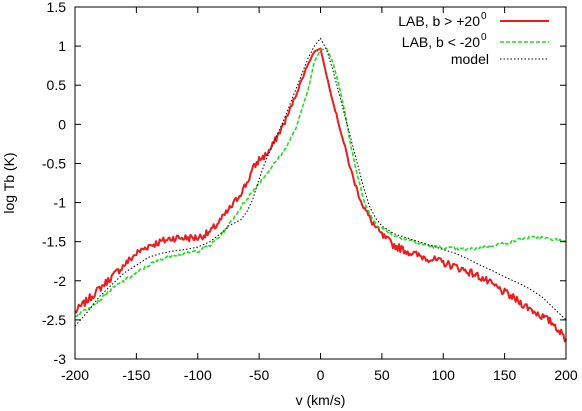 The image size is (582, 411). What do you see at coordinates (62, 124) in the screenshot?
I see `y-tick-label: 0` at bounding box center [62, 124].